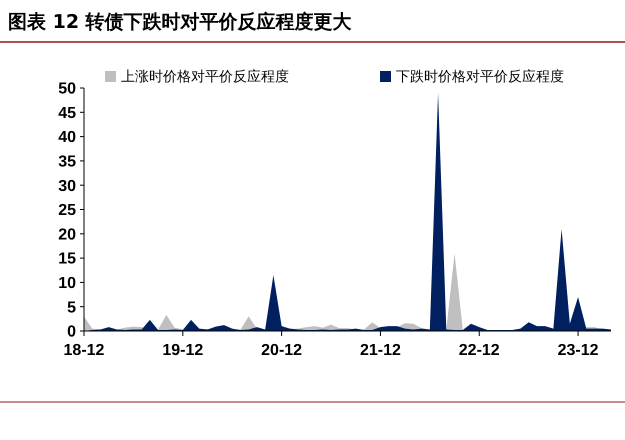  I want to click on y-tick-label: 15, so click(67, 259).